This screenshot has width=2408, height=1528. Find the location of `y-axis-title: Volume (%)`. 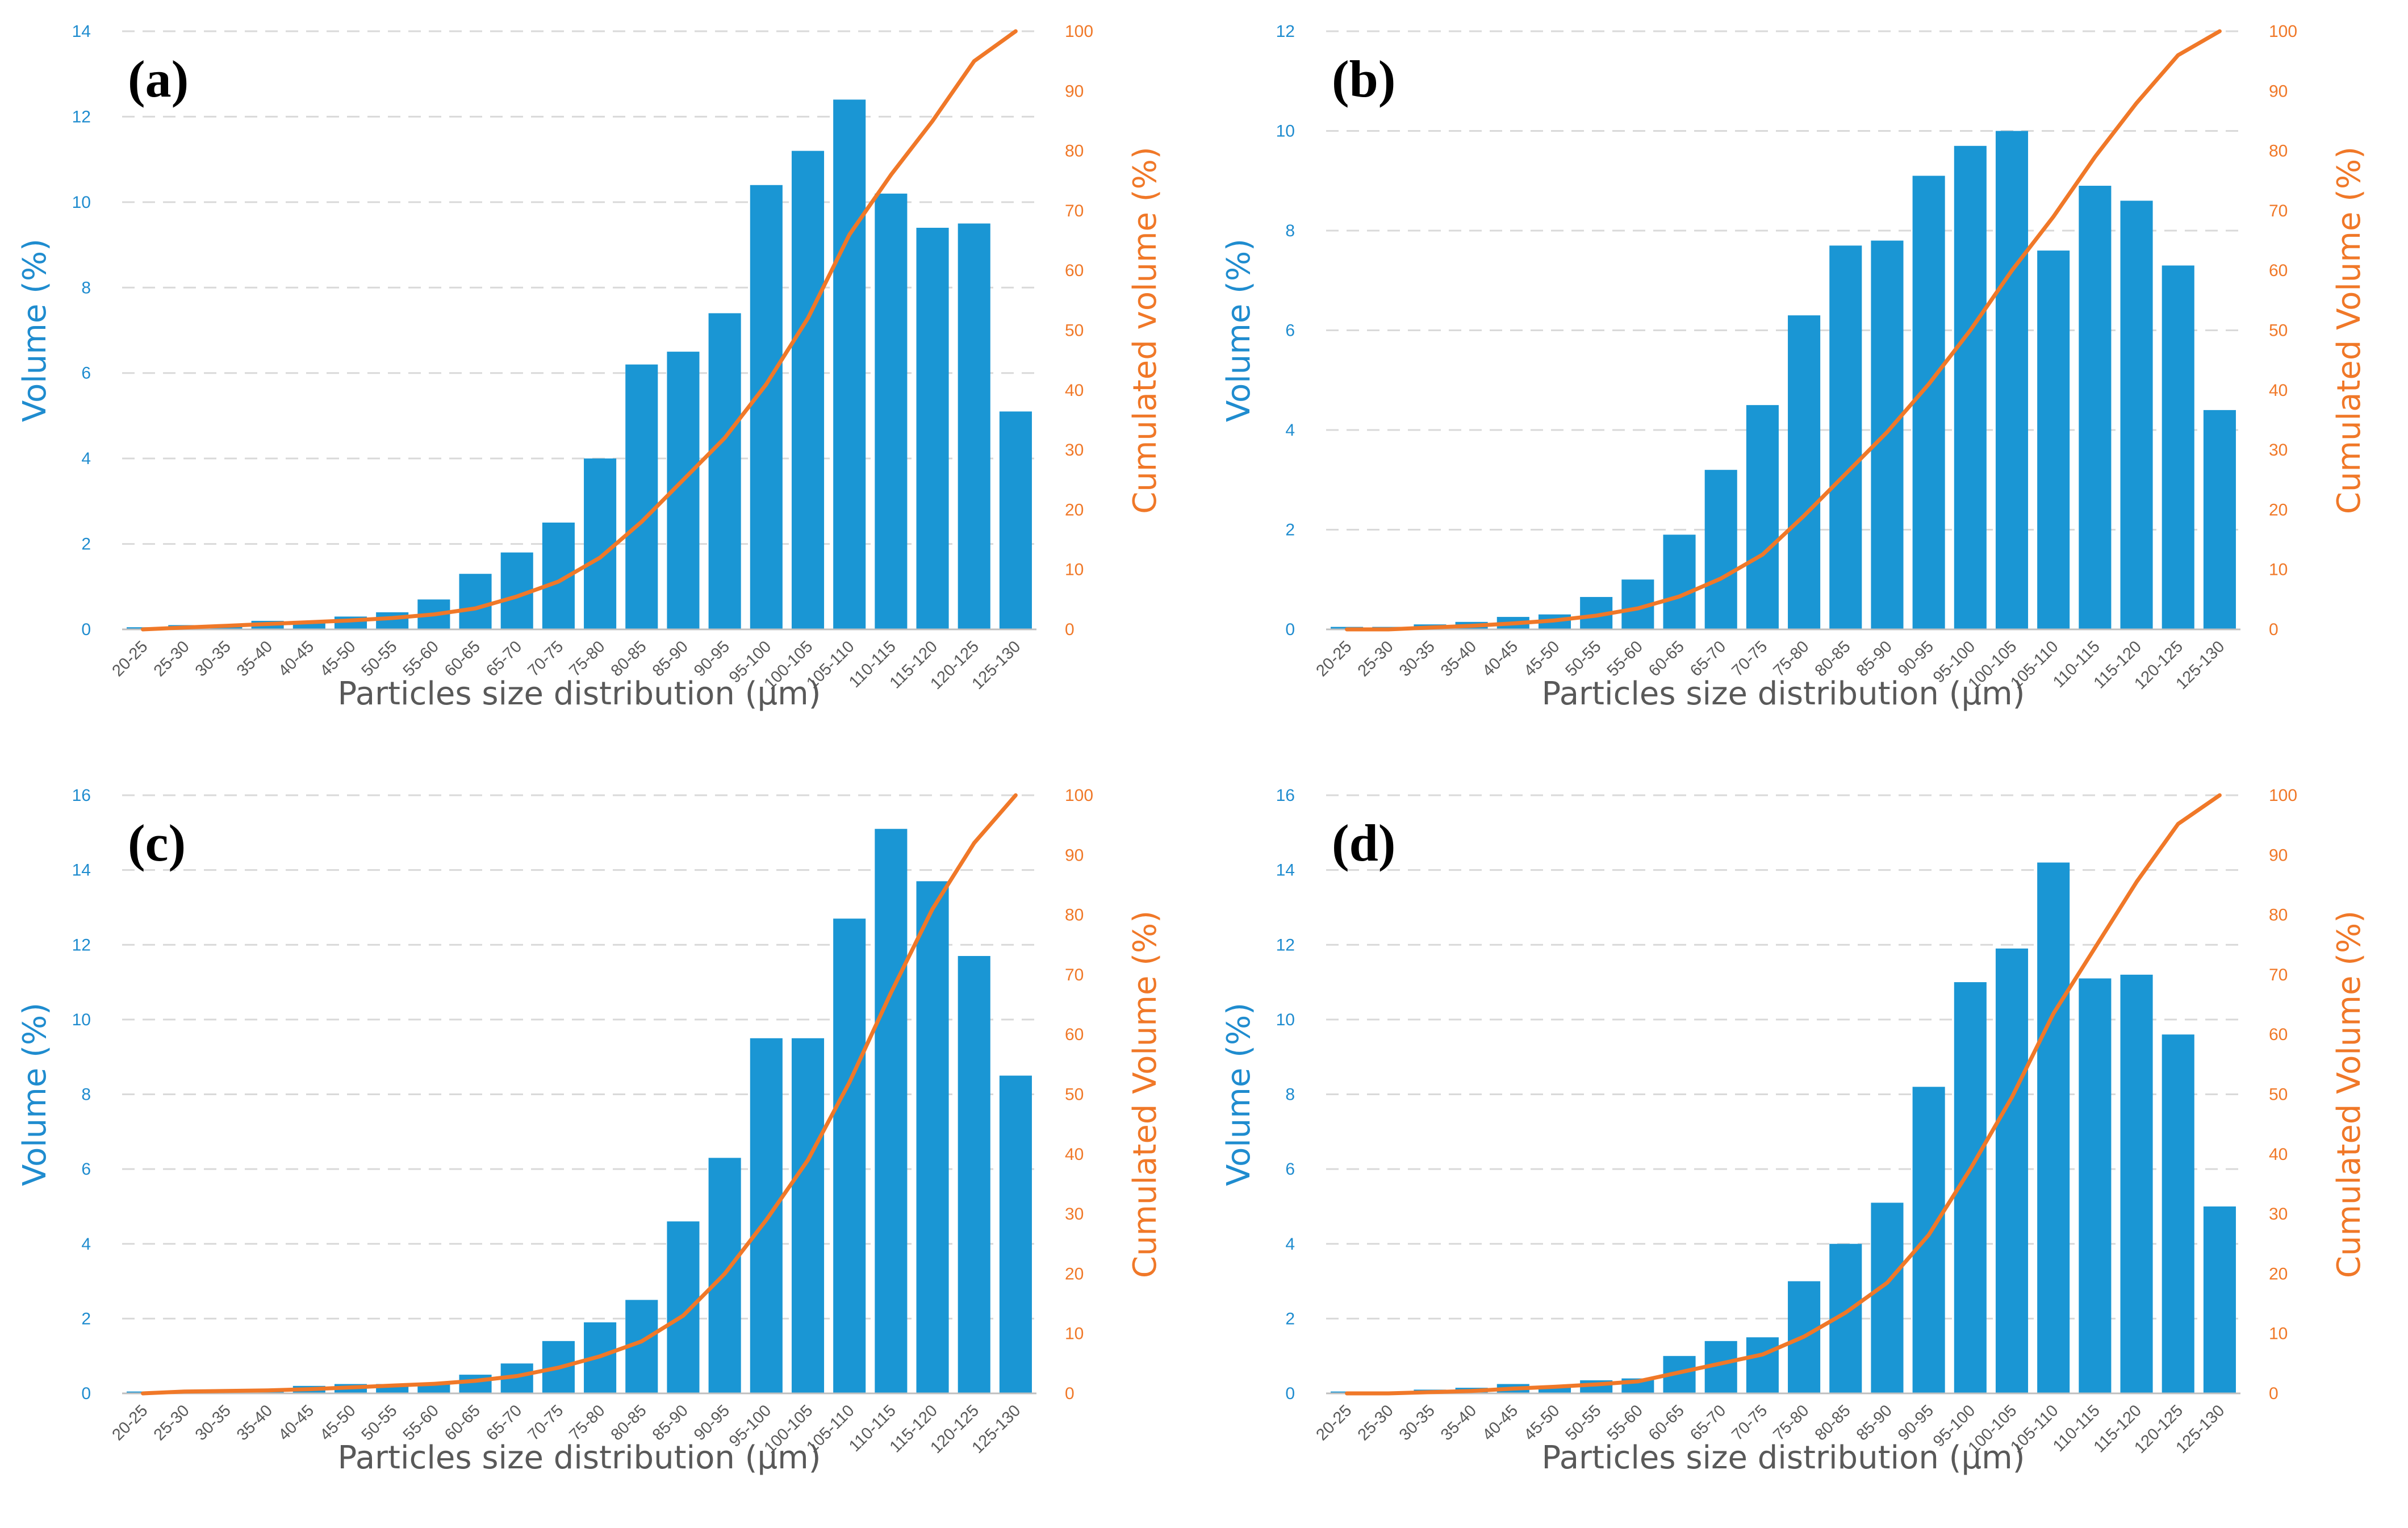

y-axis-title: Volume (%) is located at coordinates (34, 330).